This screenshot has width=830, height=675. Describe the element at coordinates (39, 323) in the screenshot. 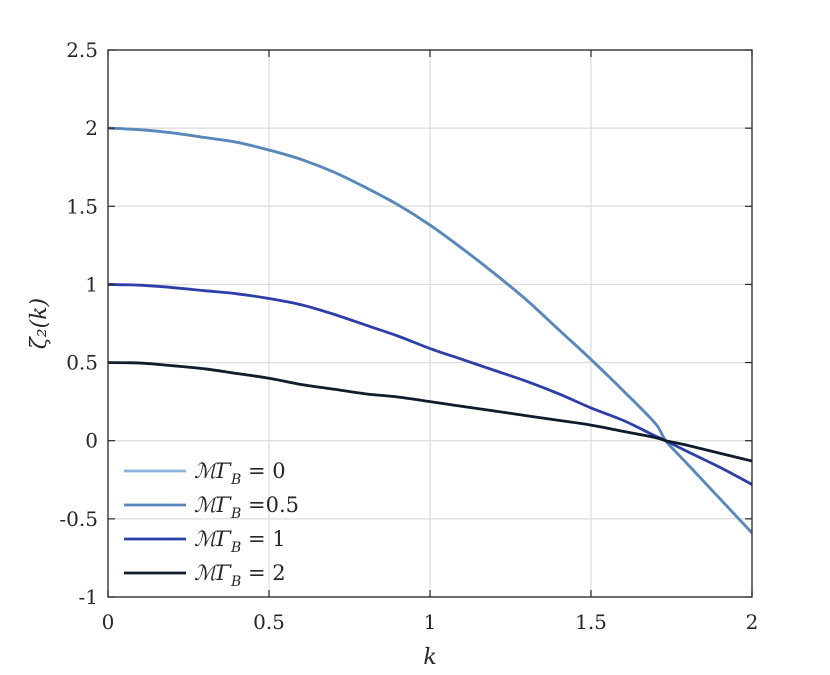

I see `y-axis-label: ζ₂(k)` at that location.